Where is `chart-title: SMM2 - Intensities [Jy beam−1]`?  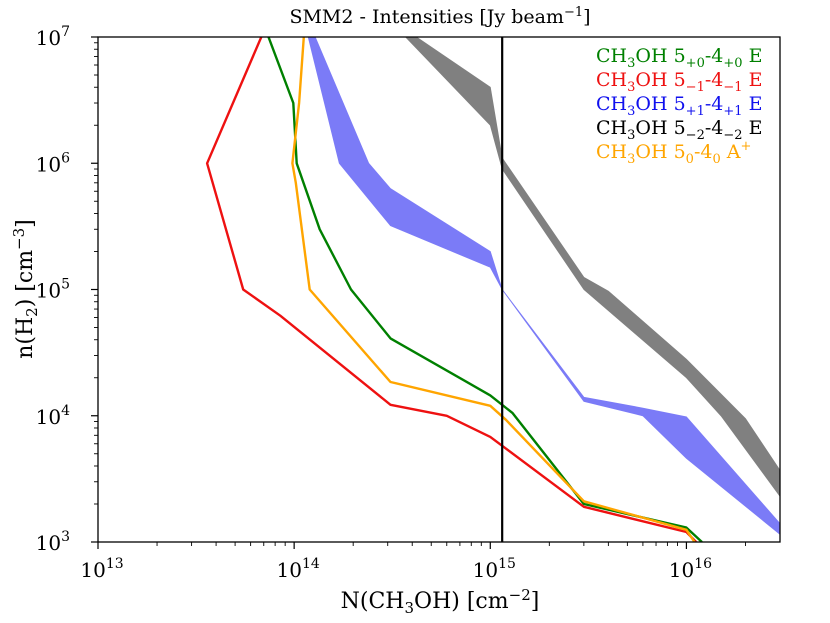
chart-title: SMM2 - Intensities [Jy beam−1] is located at coordinates (439, 16).